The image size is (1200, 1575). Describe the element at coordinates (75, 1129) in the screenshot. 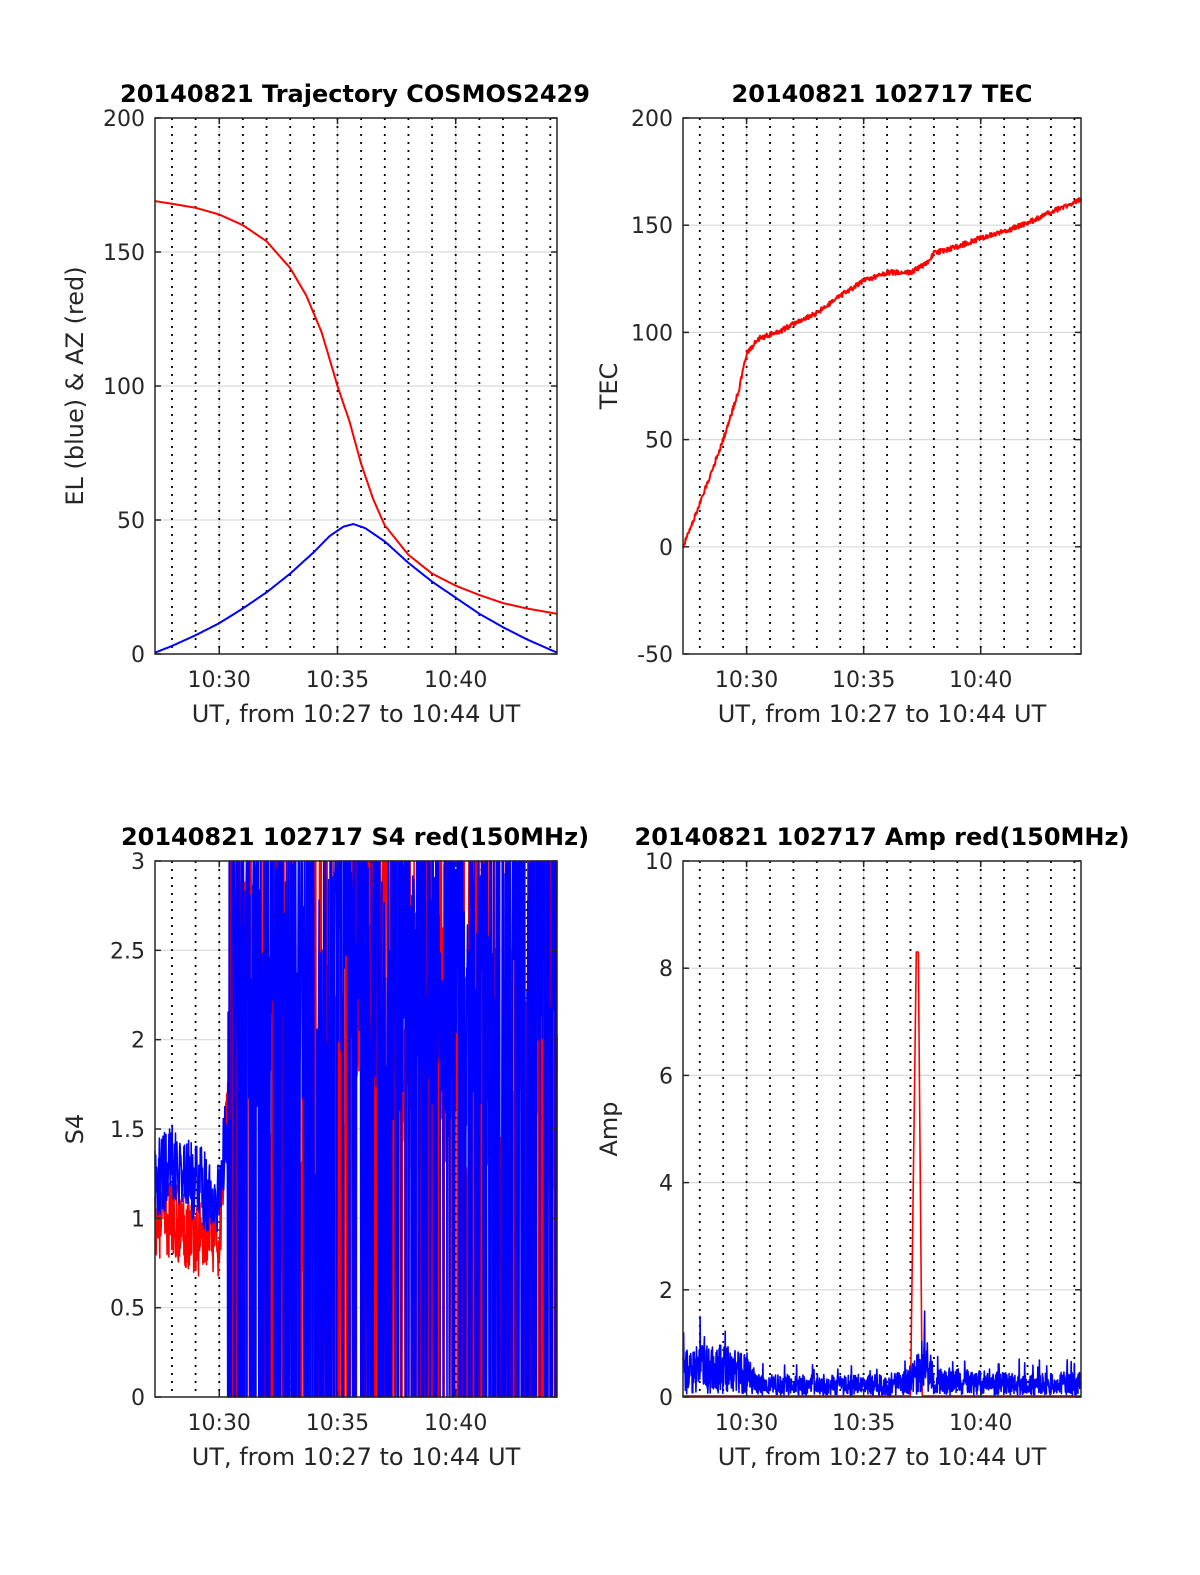

I see `y-axis-label: S4` at that location.